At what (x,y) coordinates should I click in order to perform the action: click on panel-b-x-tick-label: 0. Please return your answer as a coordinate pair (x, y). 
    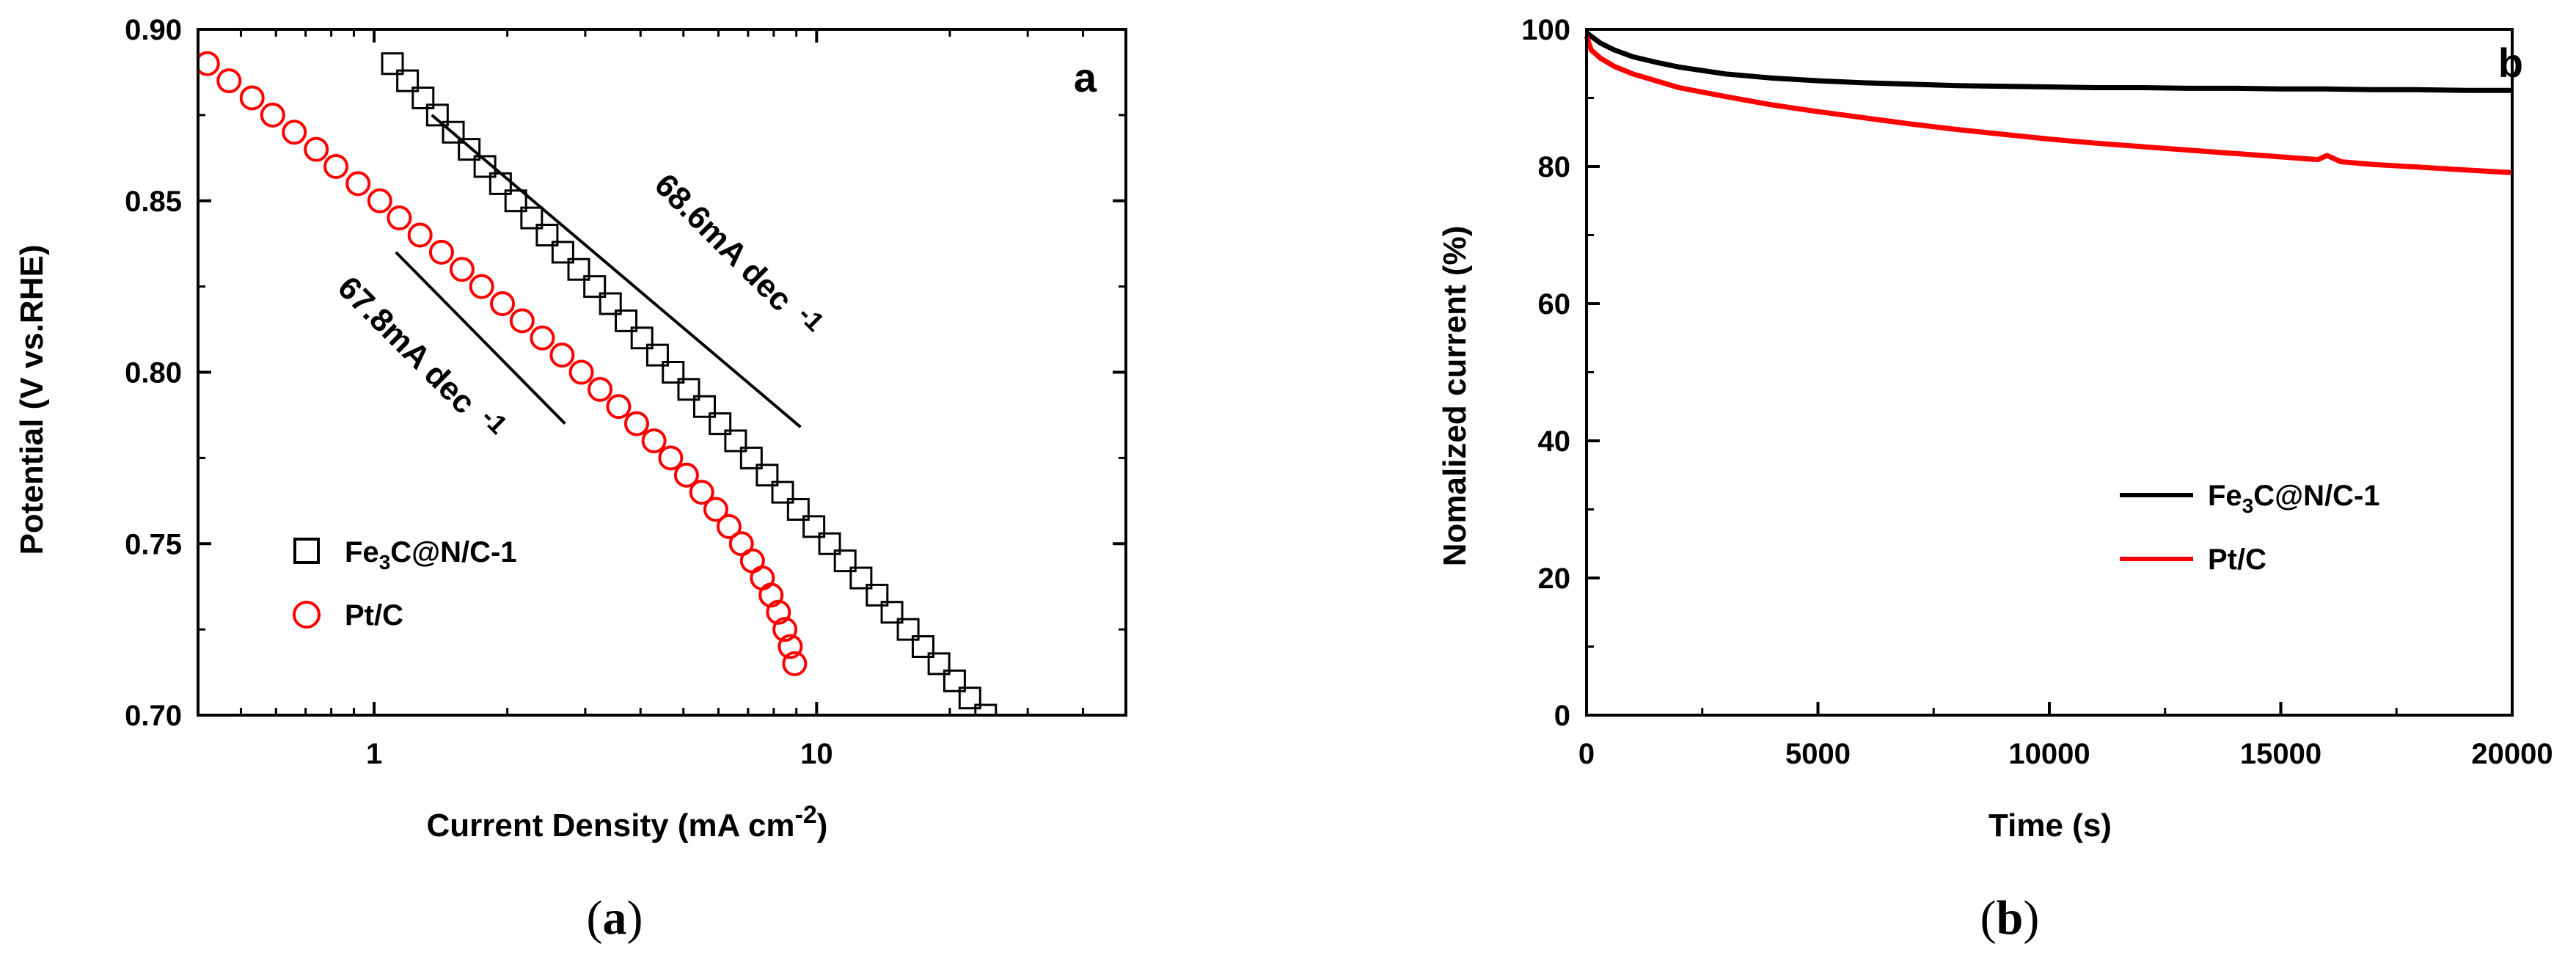
    Looking at the image, I should click on (1586, 754).